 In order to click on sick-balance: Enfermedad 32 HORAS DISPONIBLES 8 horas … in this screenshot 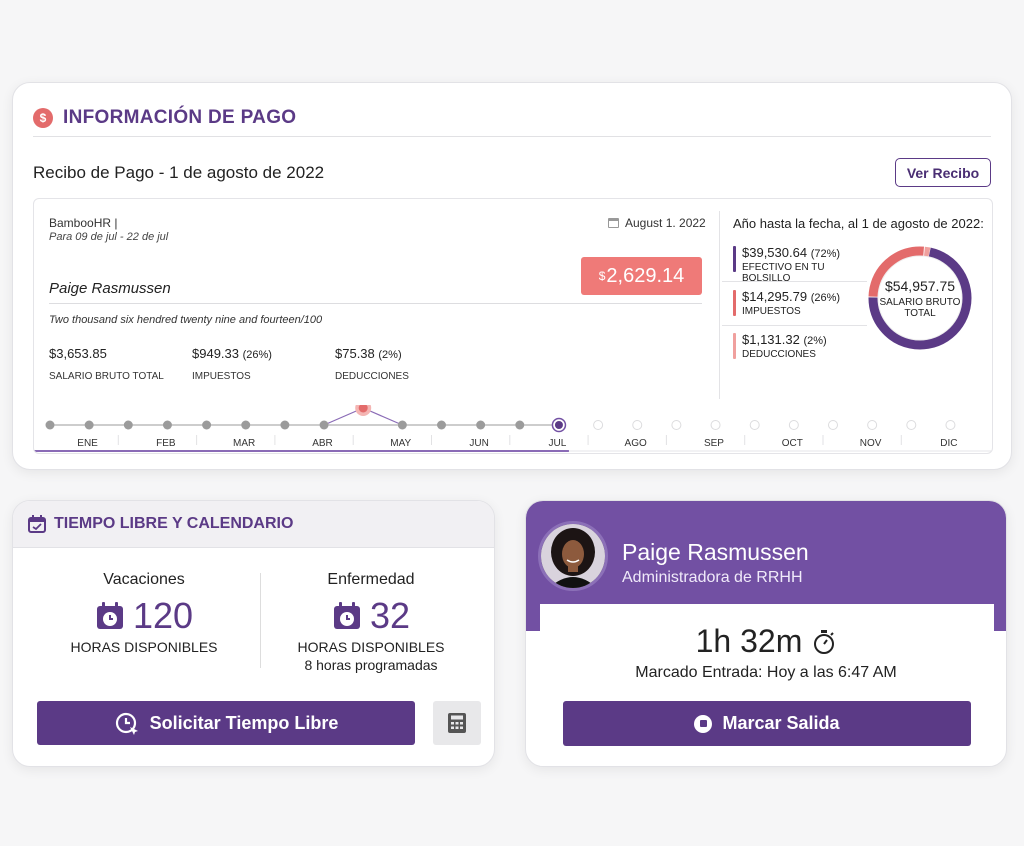, I will do `click(371, 622)`.